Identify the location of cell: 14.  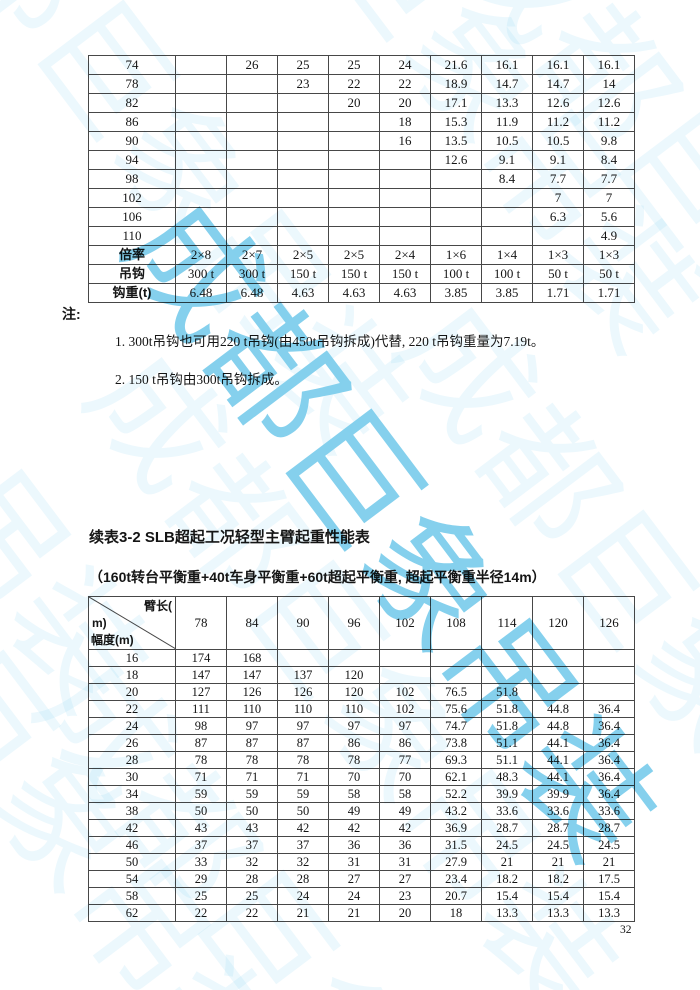
(609, 84).